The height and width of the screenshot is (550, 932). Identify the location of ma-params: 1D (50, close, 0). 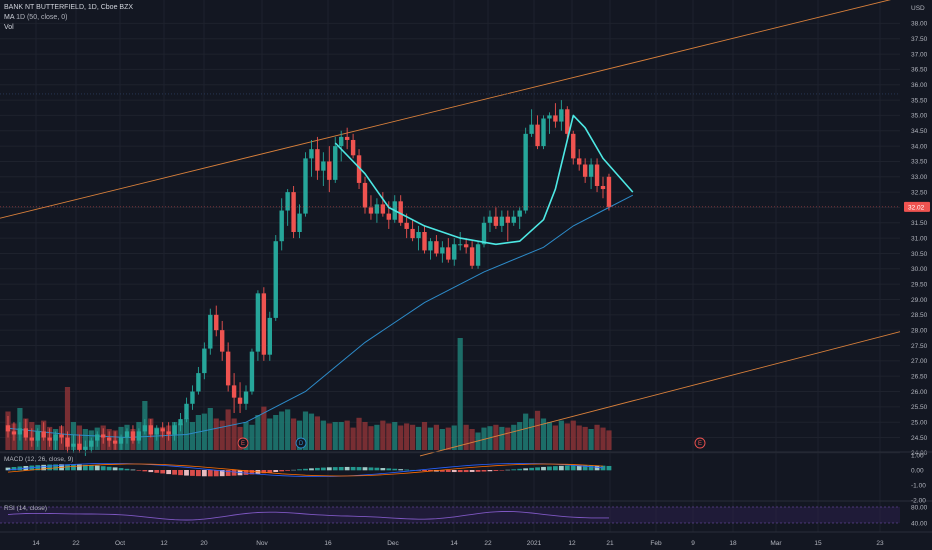
(42, 17).